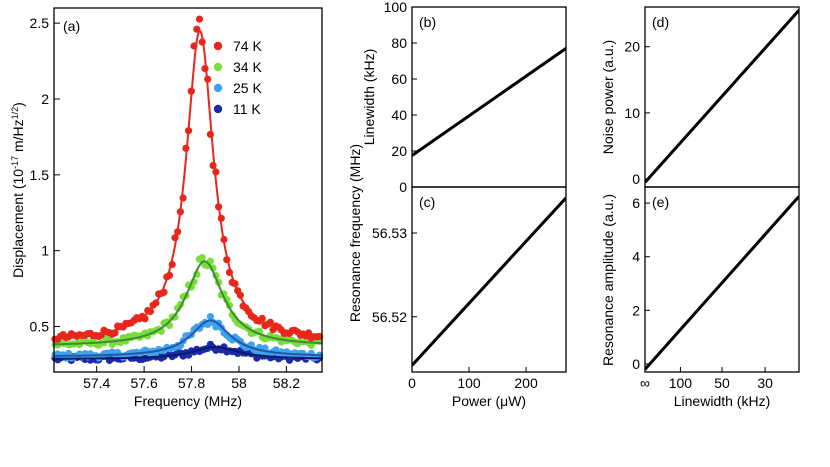 This screenshot has height=467, width=830. Describe the element at coordinates (636, 364) in the screenshot. I see `y-tick-label-e: 0` at that location.